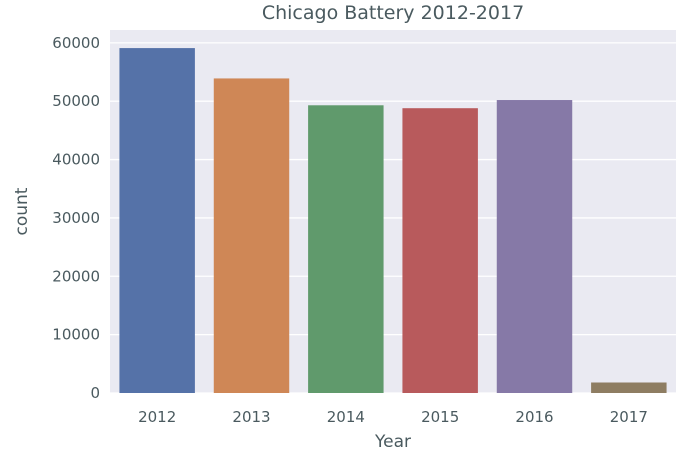 This screenshot has width=696, height=472. What do you see at coordinates (251, 417) in the screenshot?
I see `x-tick-label: 2013` at bounding box center [251, 417].